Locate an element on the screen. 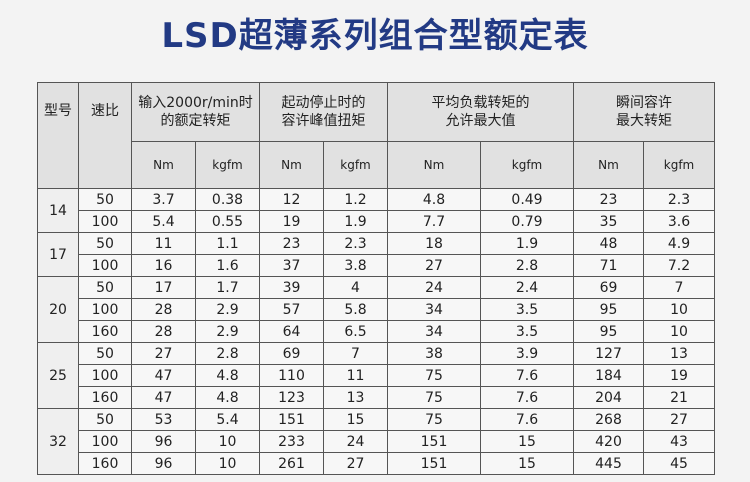 This screenshot has height=482, width=750. value-cell: 12 is located at coordinates (292, 199).